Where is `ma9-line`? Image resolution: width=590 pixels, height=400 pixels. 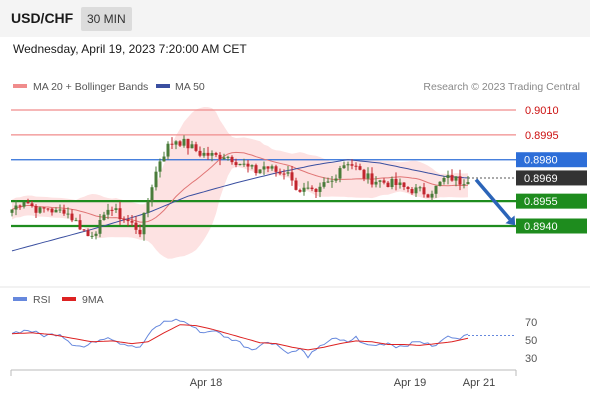
ma9-line is located at coordinates (240, 337).